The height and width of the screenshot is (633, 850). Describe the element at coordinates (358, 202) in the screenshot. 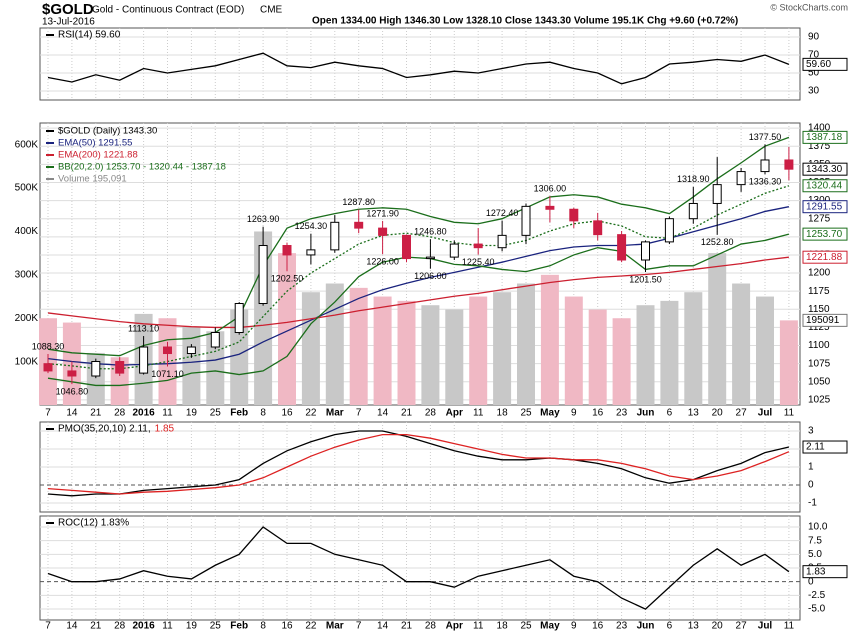

I see `price-annotation: 1287.80` at that location.